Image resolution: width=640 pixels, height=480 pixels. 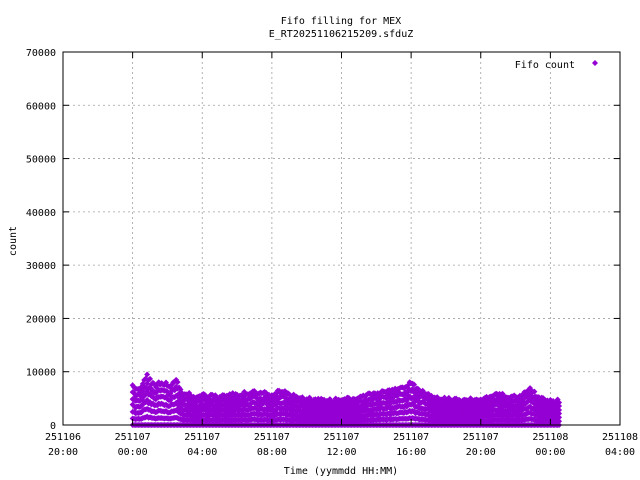 What do you see at coordinates (595, 63) in the screenshot?
I see `legend-marker` at bounding box center [595, 63].